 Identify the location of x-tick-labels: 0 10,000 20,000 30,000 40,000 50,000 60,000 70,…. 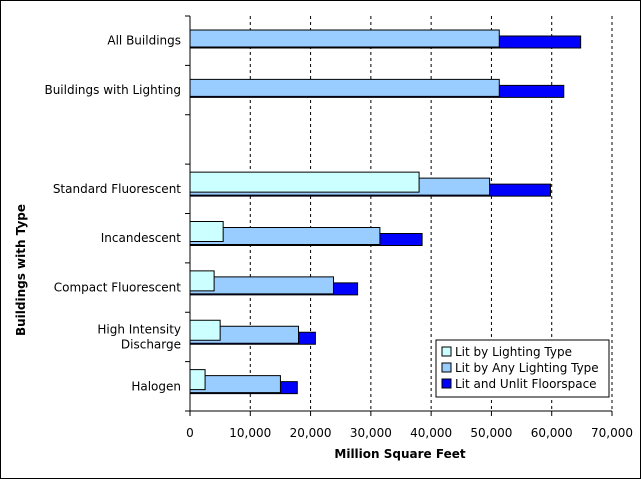
(409, 433).